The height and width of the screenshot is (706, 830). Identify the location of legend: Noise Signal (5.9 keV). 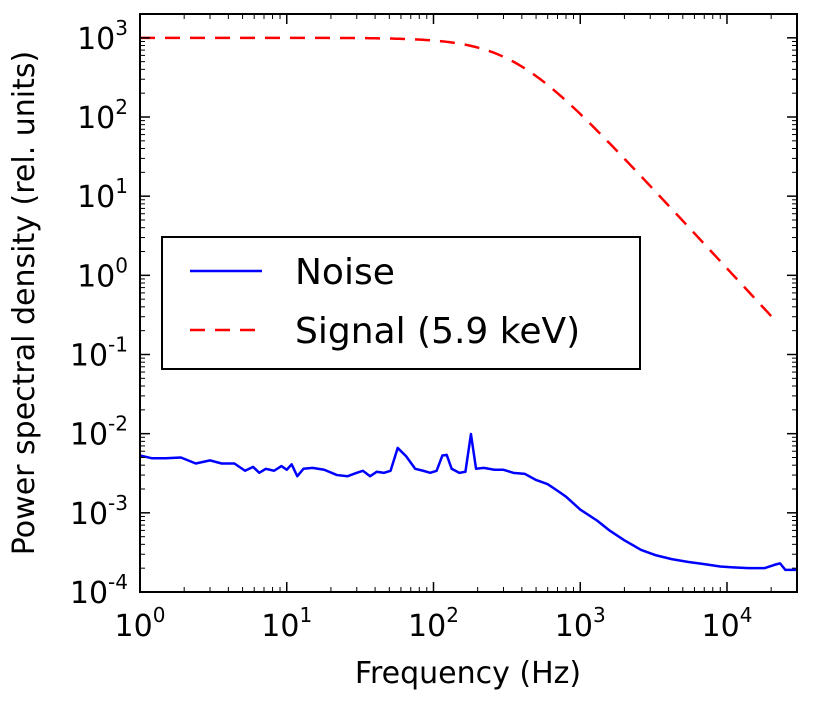
(401, 303).